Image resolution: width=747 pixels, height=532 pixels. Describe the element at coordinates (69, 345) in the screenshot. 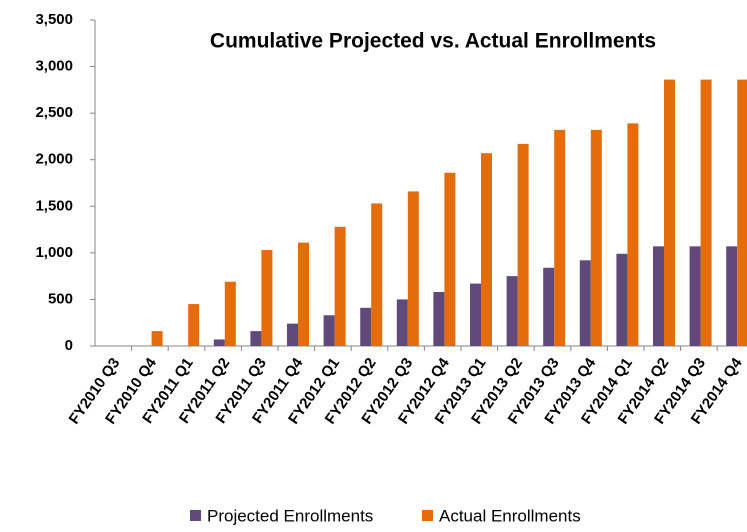

I see `y-tick-label: 0` at that location.